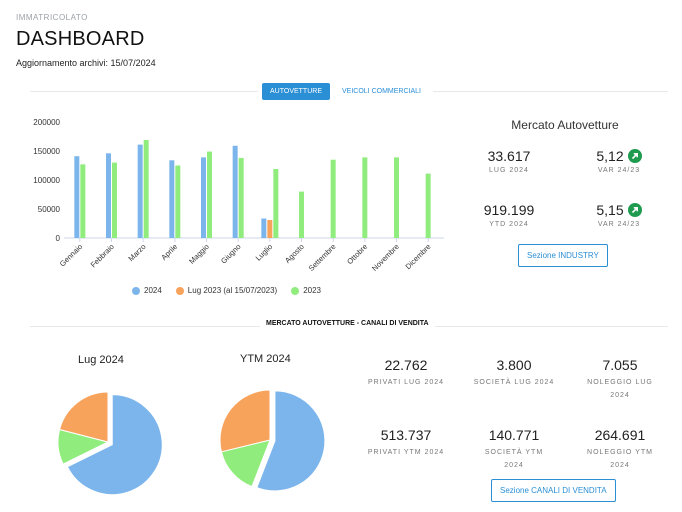 This screenshot has width=682, height=512. I want to click on kpi-ytd-2024: 919.199 YTD 2024, so click(509, 215).